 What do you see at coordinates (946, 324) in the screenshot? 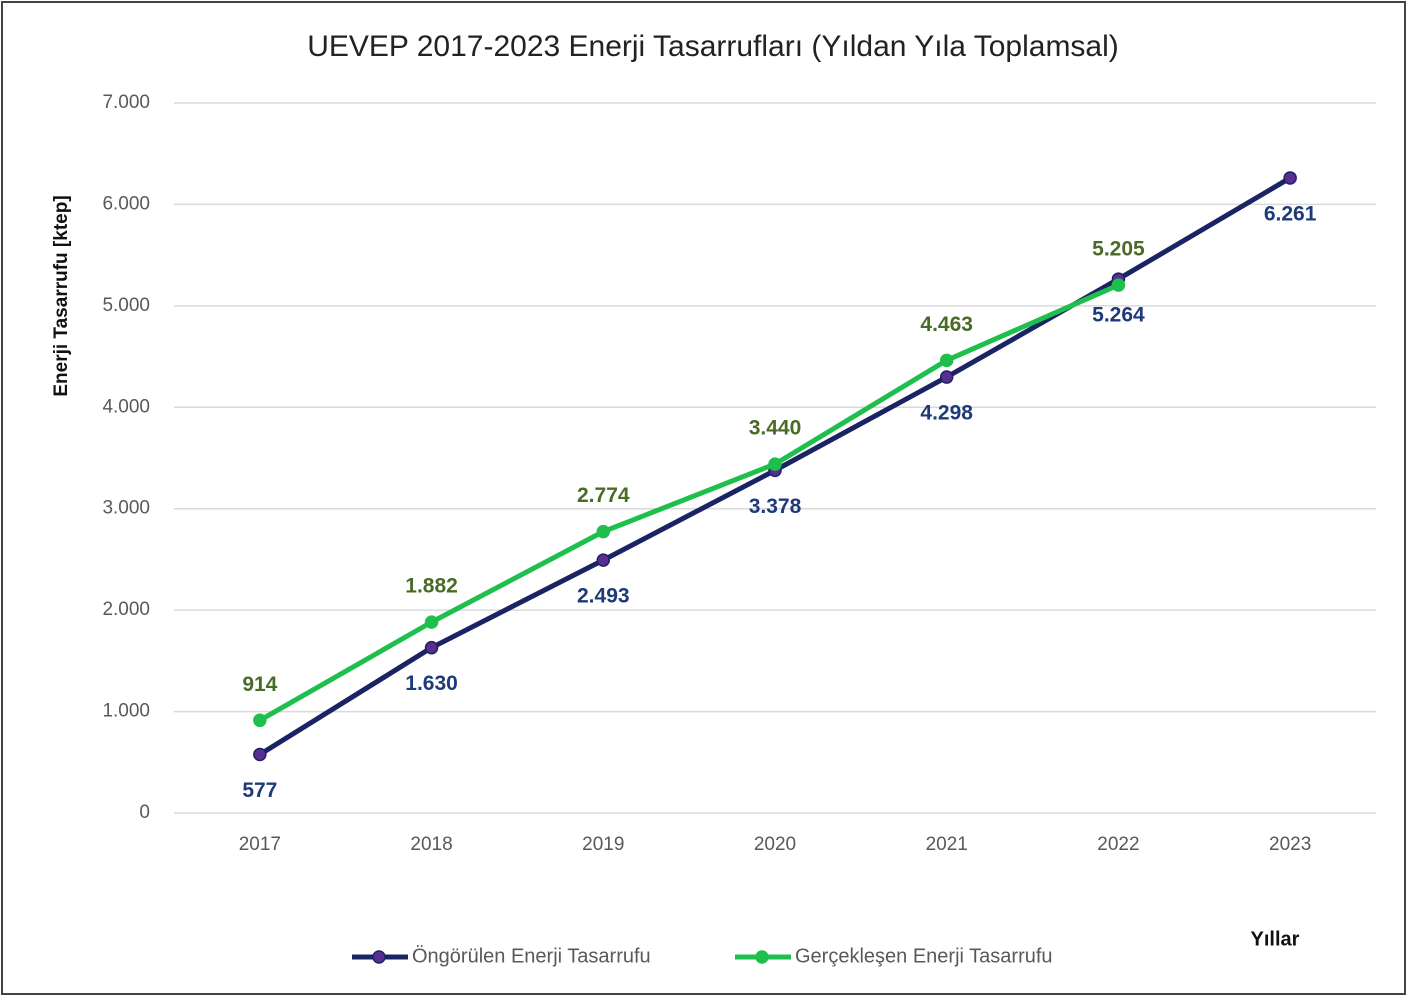
I see `data-label: 4.463` at bounding box center [946, 324].